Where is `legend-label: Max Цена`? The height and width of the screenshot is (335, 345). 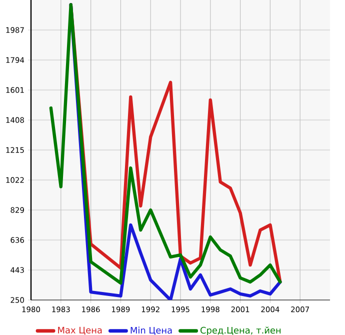 legend-label: Max Цена is located at coordinates (80, 330).